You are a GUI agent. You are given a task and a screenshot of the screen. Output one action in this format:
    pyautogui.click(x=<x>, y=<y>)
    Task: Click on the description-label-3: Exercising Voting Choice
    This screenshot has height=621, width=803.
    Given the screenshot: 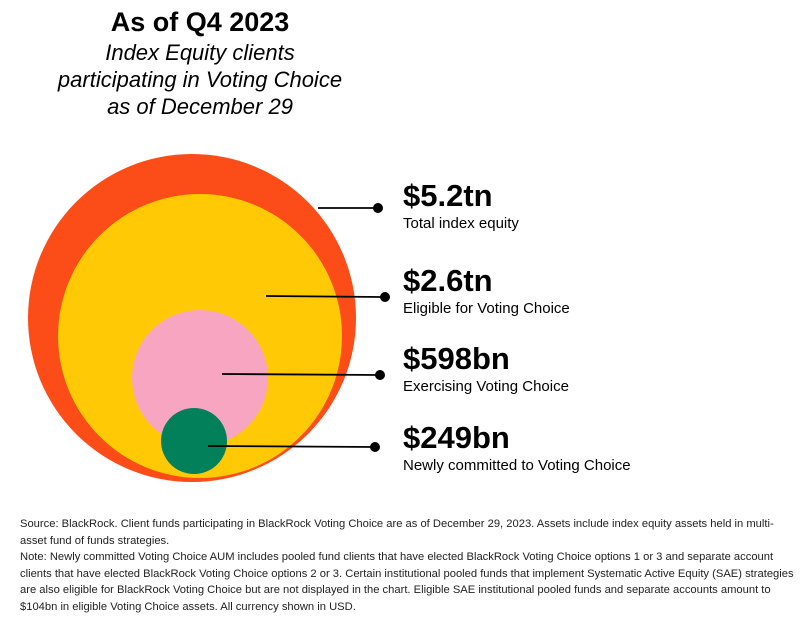 What is the action you would take?
    pyautogui.click(x=486, y=386)
    